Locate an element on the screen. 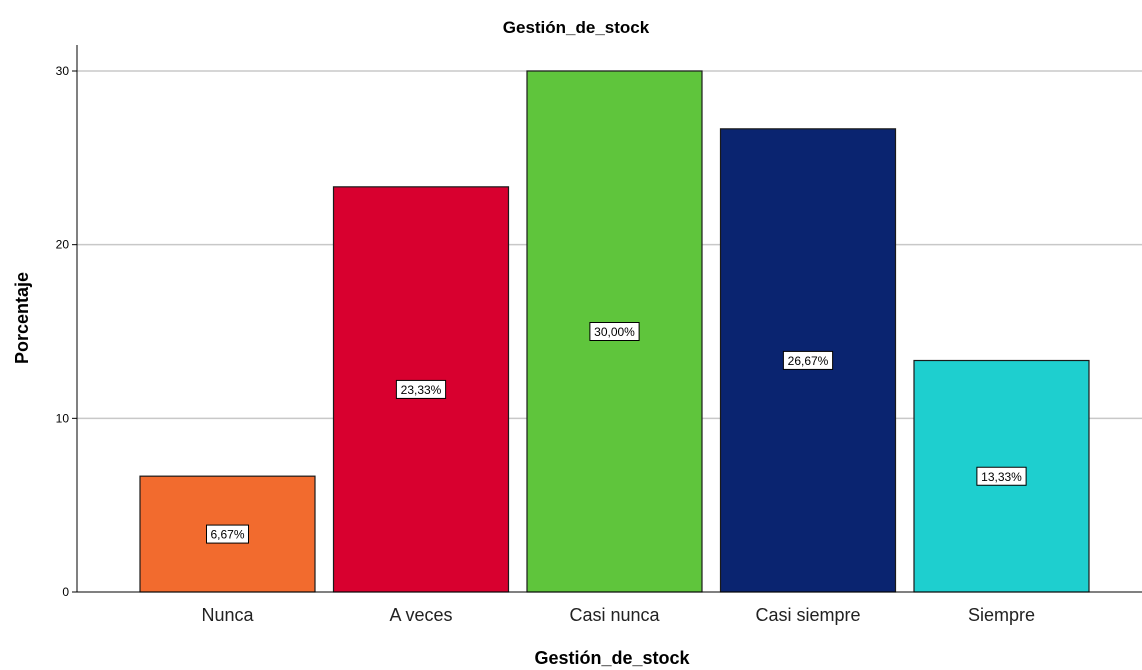  data-label-text: 30,00% is located at coordinates (614, 332).